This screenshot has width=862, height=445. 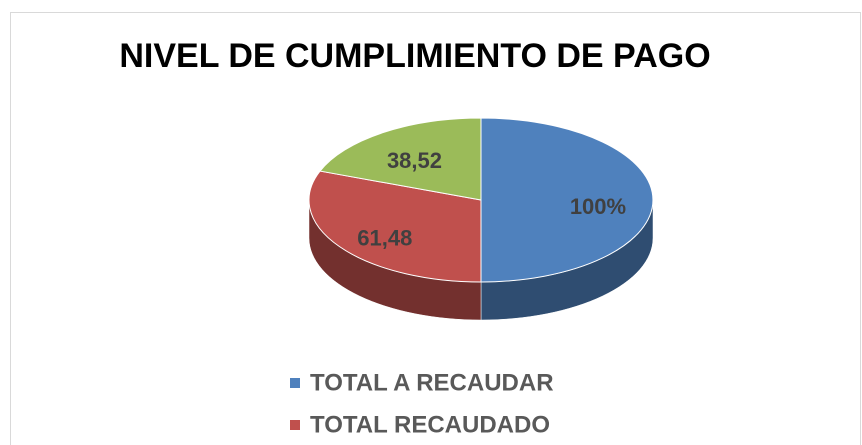 What do you see at coordinates (414, 56) in the screenshot?
I see `chart-title: NIVEL DE CUMPLIMIENTO DE PAGO` at bounding box center [414, 56].